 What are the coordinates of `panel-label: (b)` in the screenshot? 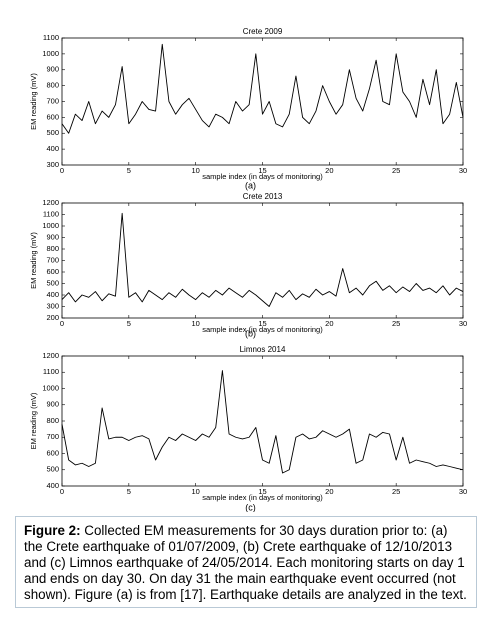 It's located at (250, 333).